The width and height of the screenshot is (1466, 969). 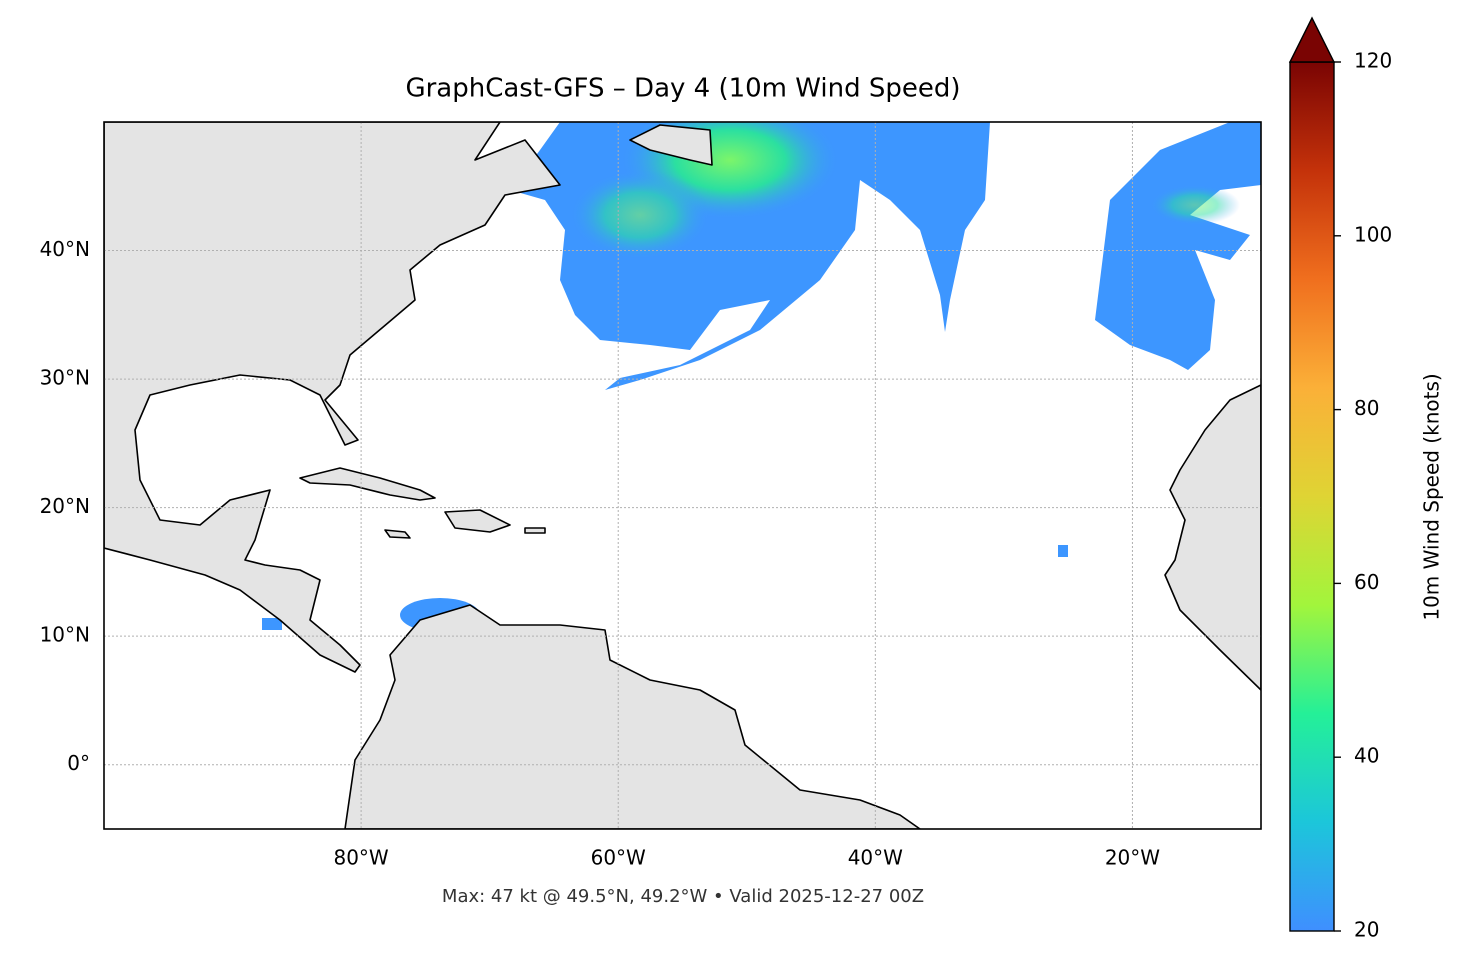 I want to click on x-tick-label: 20°W, so click(x=1132, y=858).